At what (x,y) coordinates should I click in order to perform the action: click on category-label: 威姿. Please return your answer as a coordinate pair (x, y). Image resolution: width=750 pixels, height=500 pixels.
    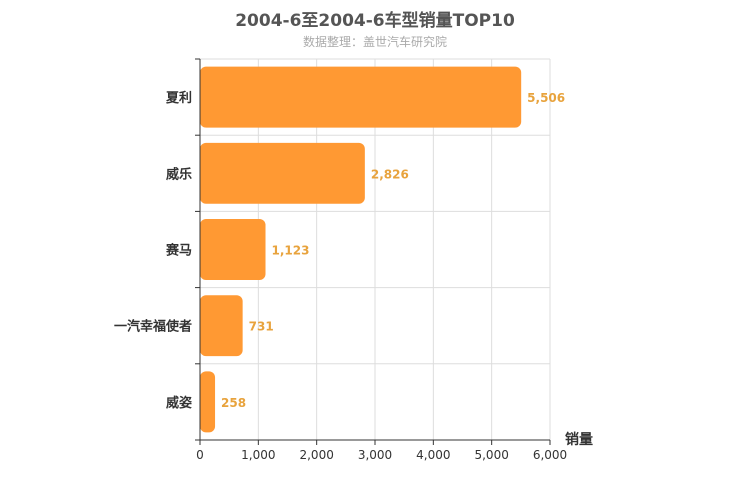
    Looking at the image, I should click on (179, 403).